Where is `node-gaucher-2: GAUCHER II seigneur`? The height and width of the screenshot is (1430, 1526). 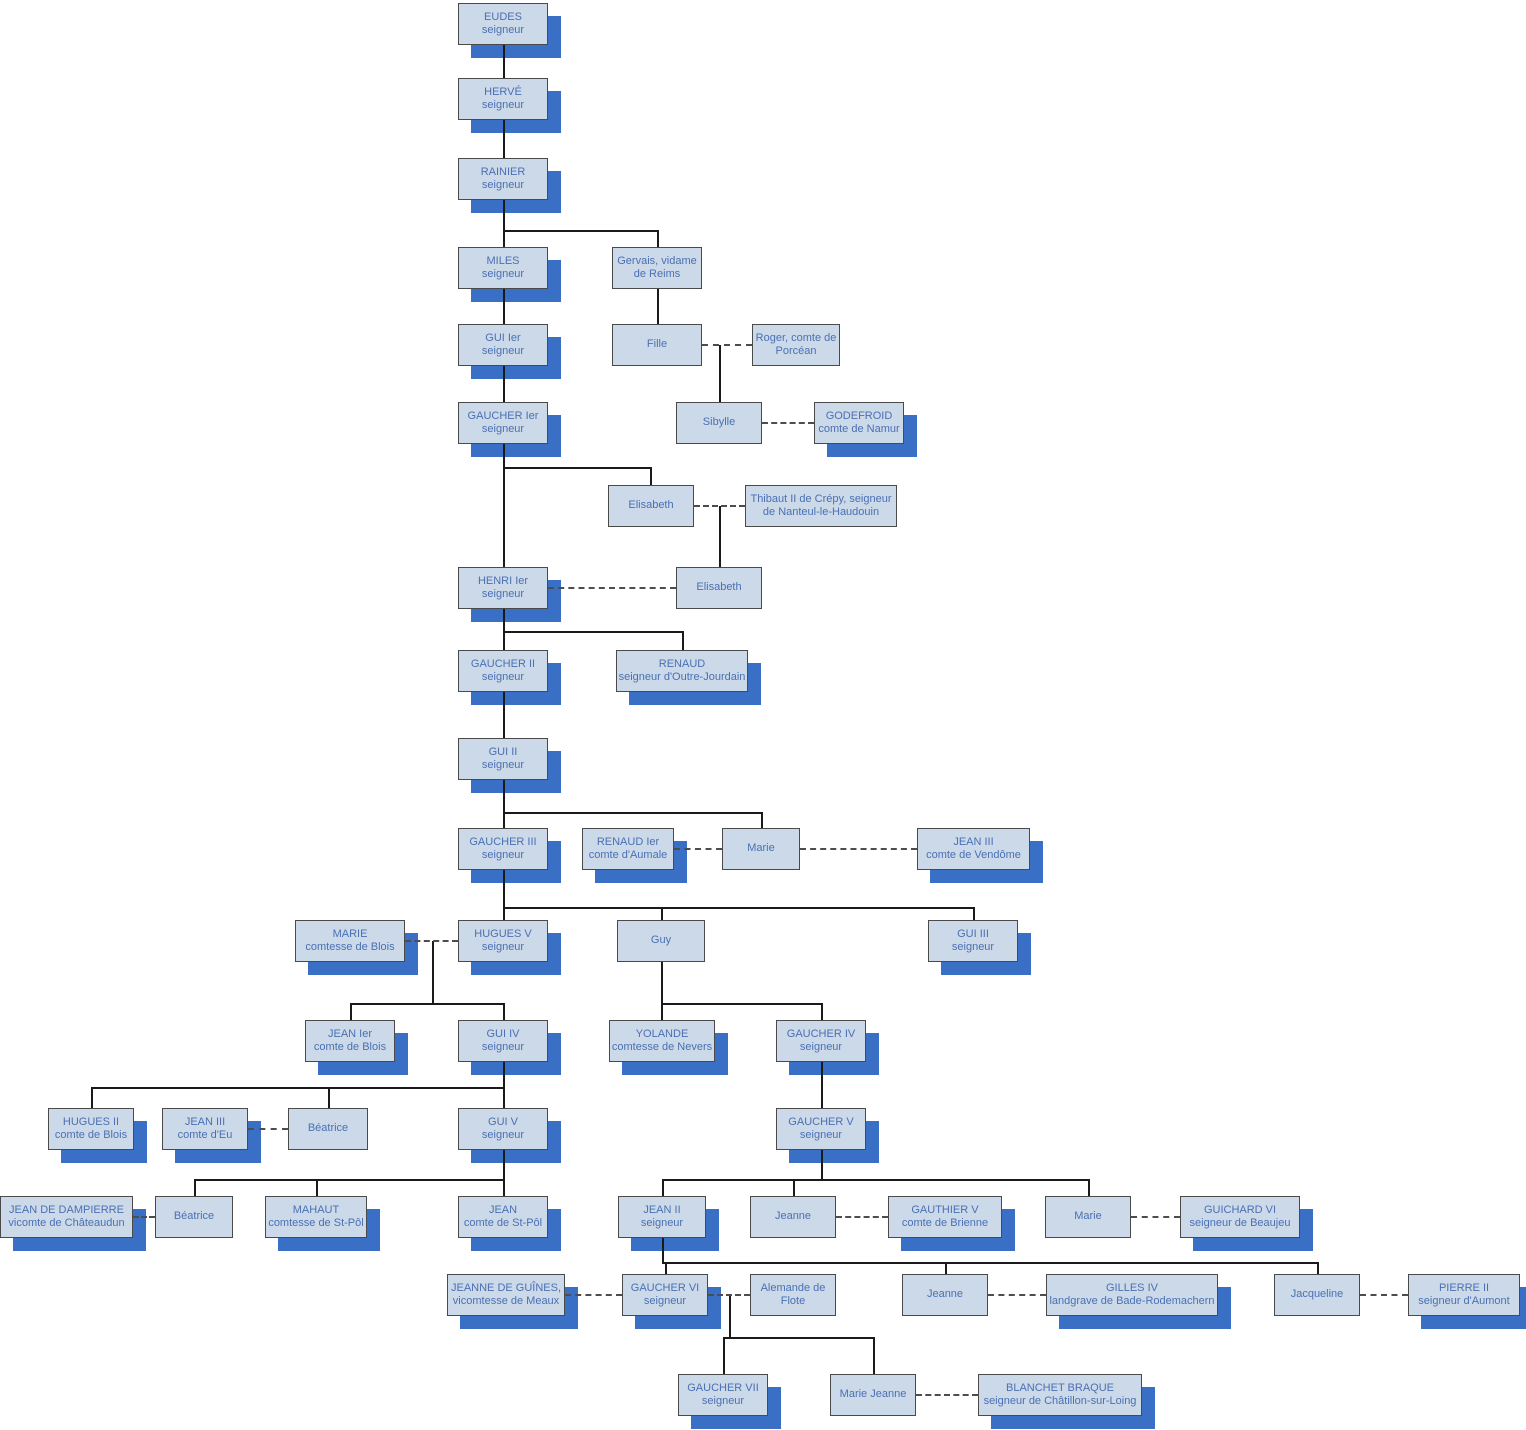 node-gaucher-2: GAUCHER II seigneur is located at coordinates (503, 671).